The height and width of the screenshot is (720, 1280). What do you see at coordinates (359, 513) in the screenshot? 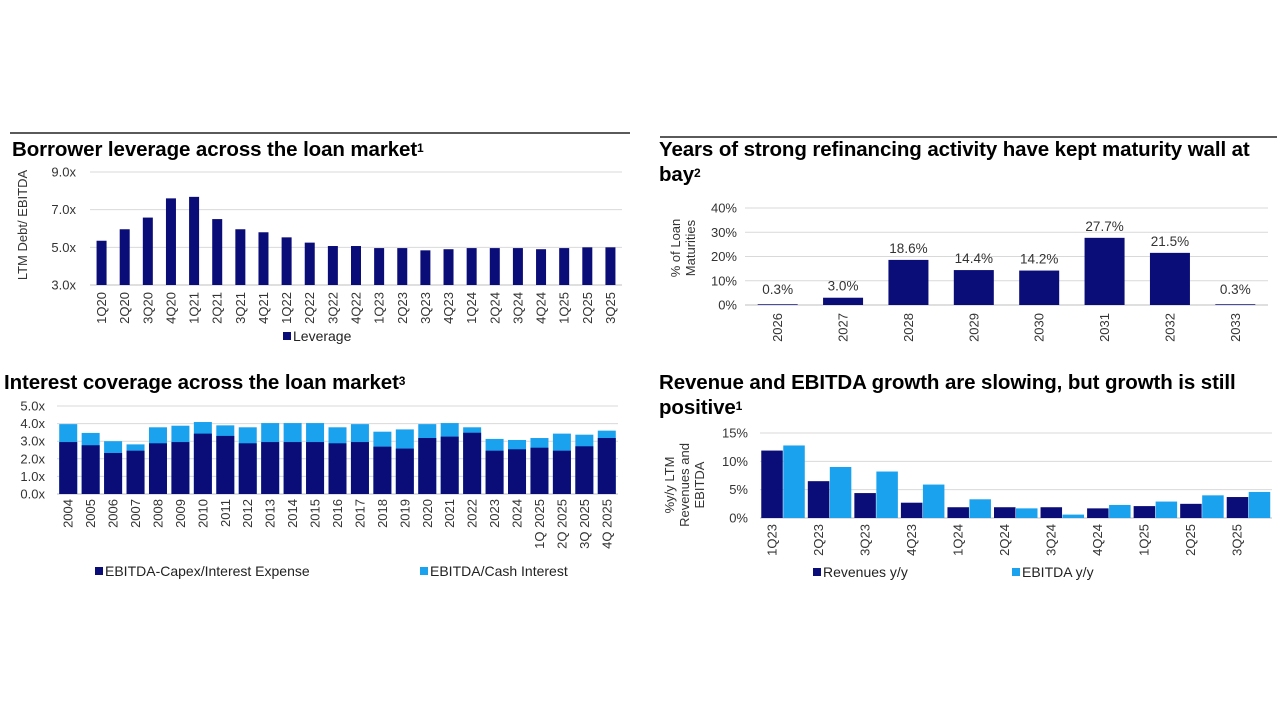
I see `x-tick-label: 2017` at bounding box center [359, 513].